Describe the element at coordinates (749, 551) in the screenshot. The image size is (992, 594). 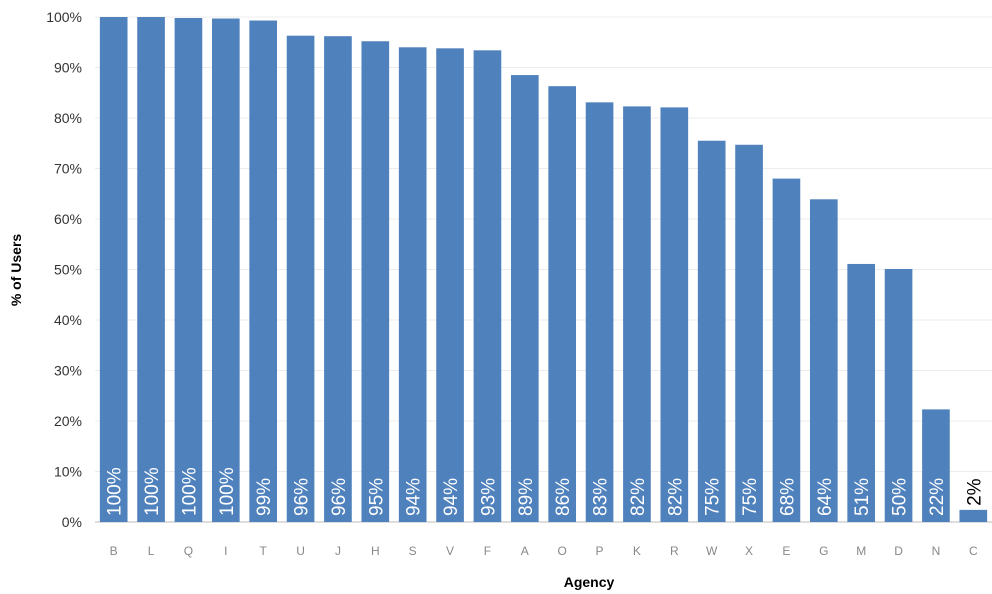
I see `x-tick-label: X` at that location.